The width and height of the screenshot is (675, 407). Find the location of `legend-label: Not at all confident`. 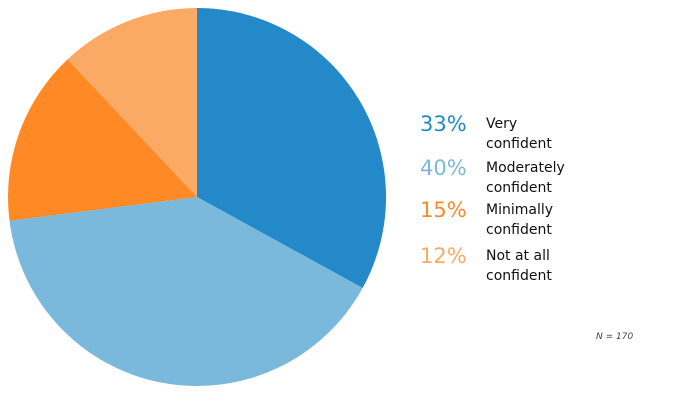

legend-label: Not at all confident is located at coordinates (519, 266).